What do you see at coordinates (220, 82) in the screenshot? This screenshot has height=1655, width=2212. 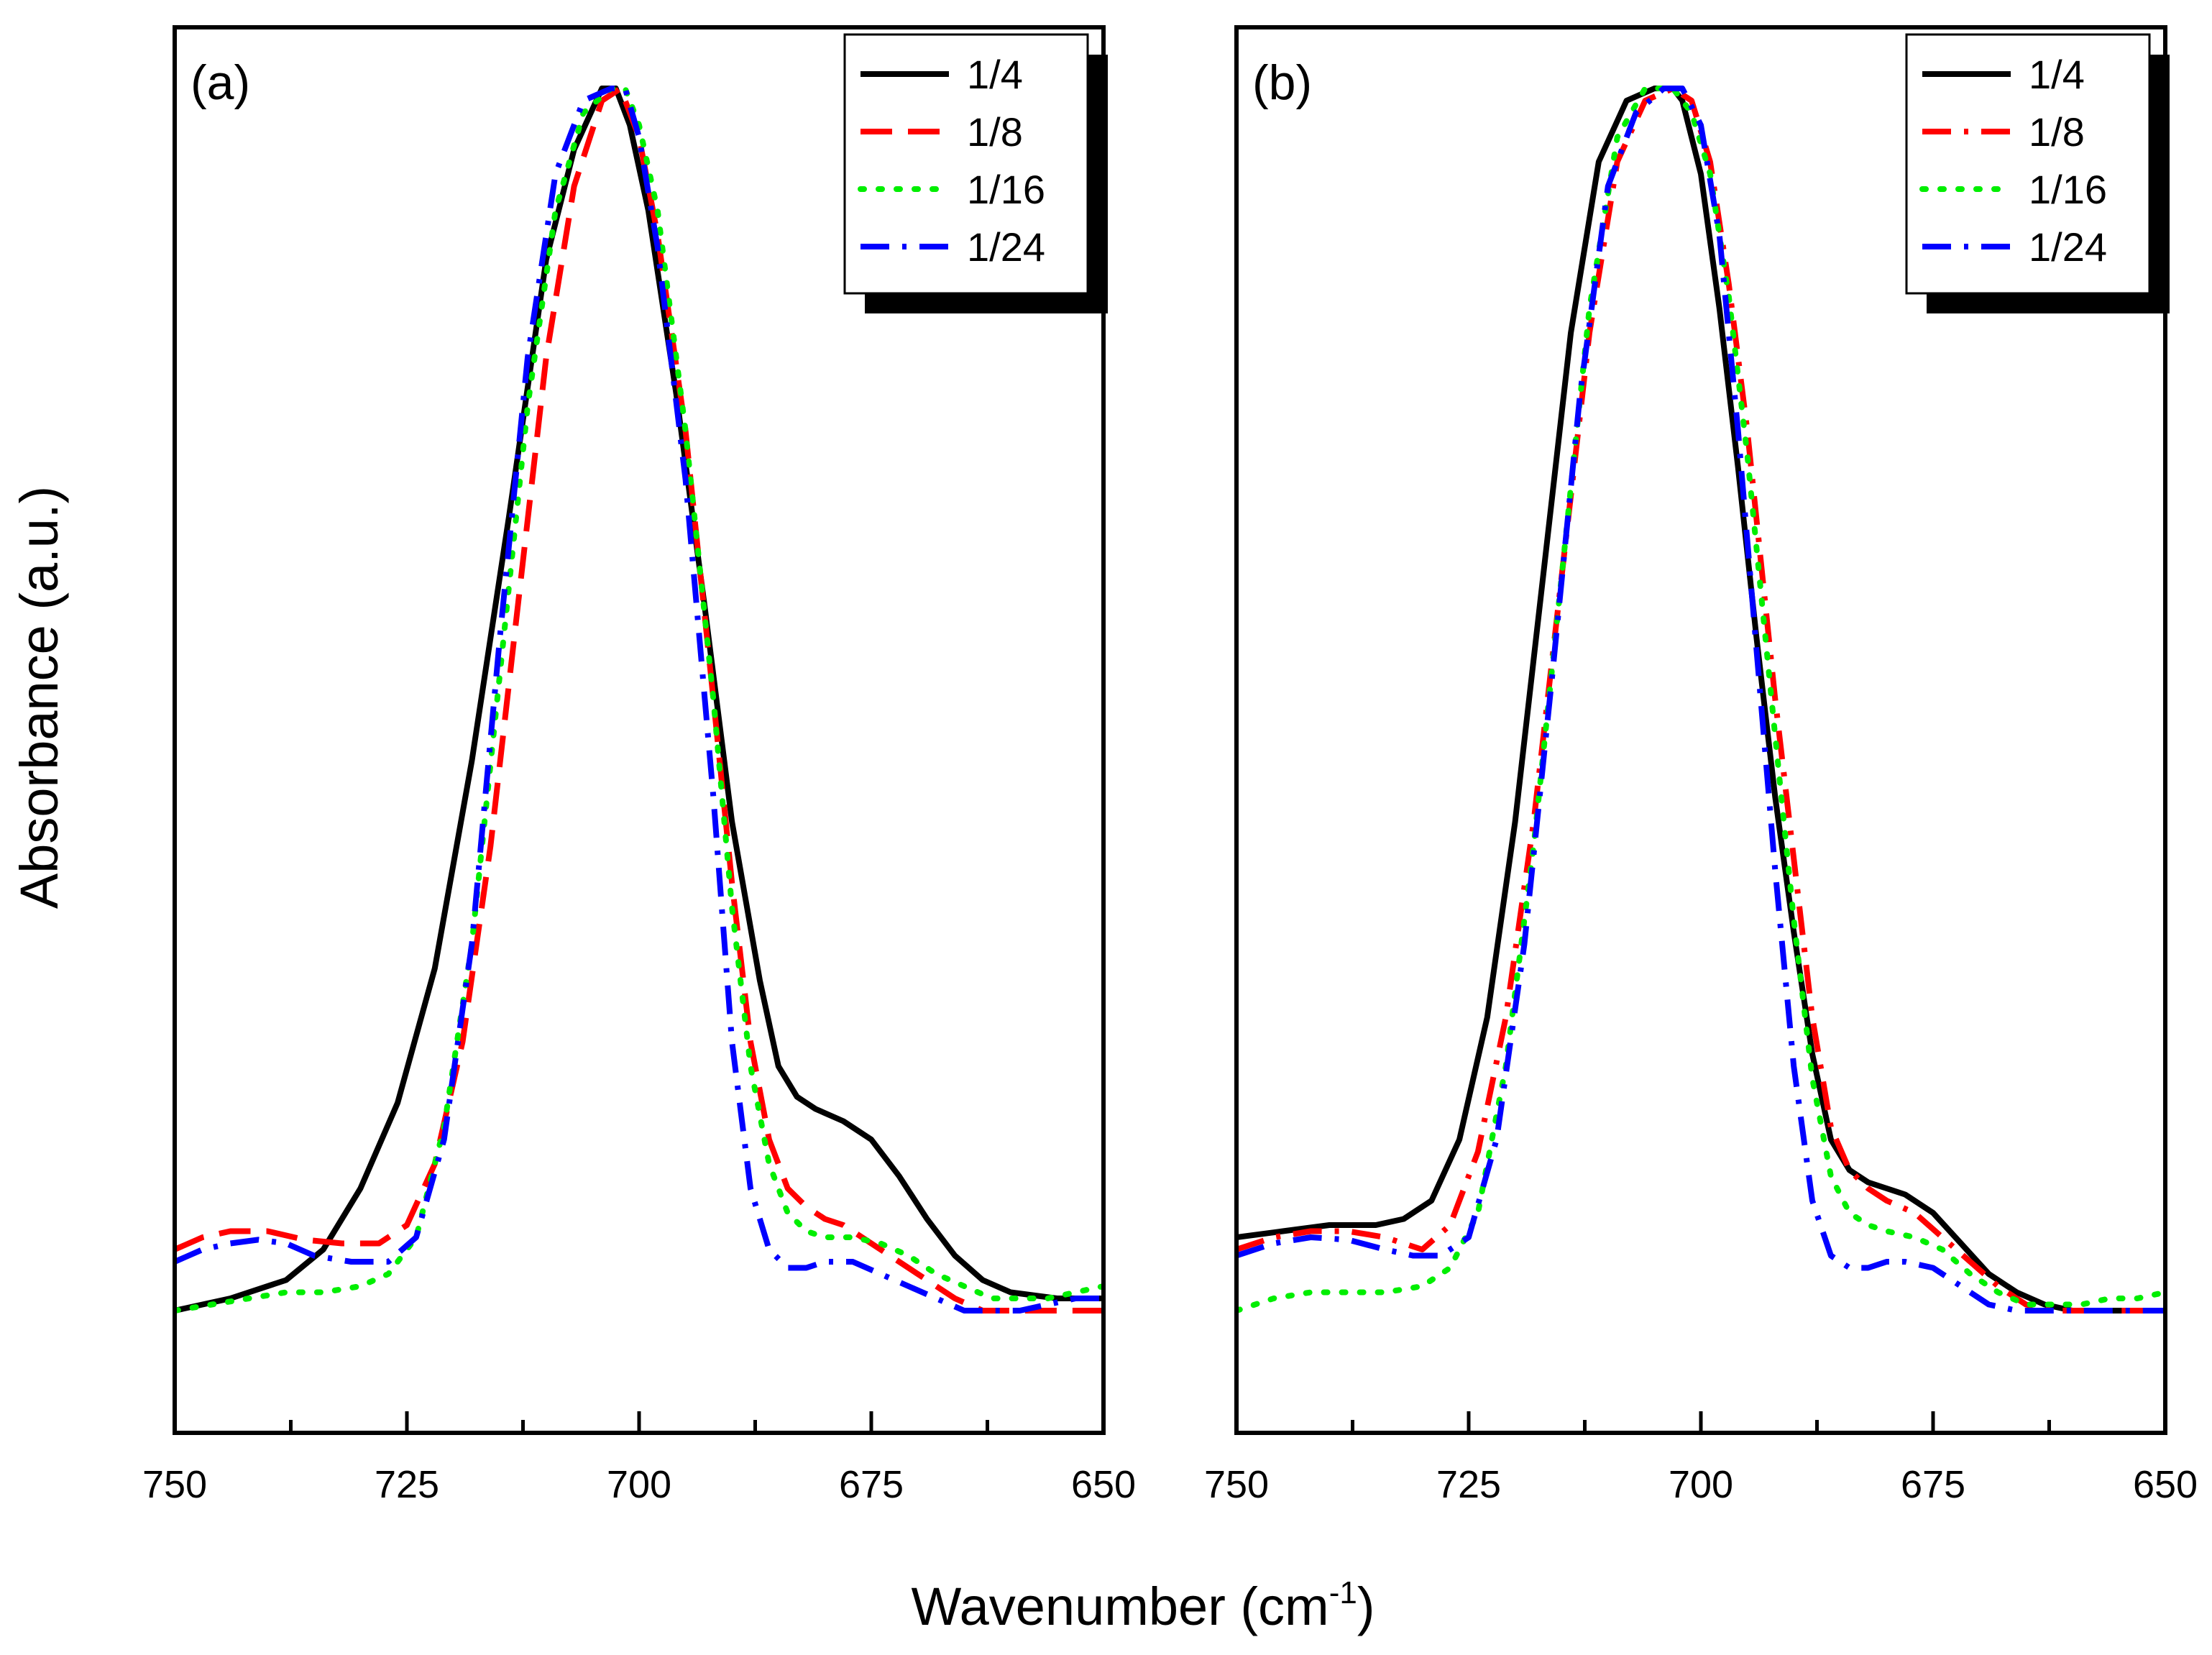 I see `panel-label: (a)` at bounding box center [220, 82].